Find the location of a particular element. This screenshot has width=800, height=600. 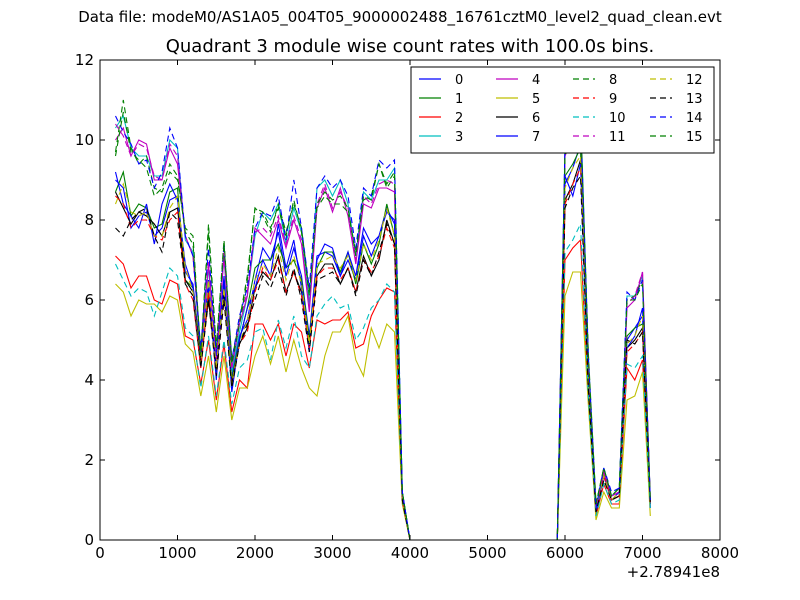

legend-label-15: 15 is located at coordinates (694, 137).